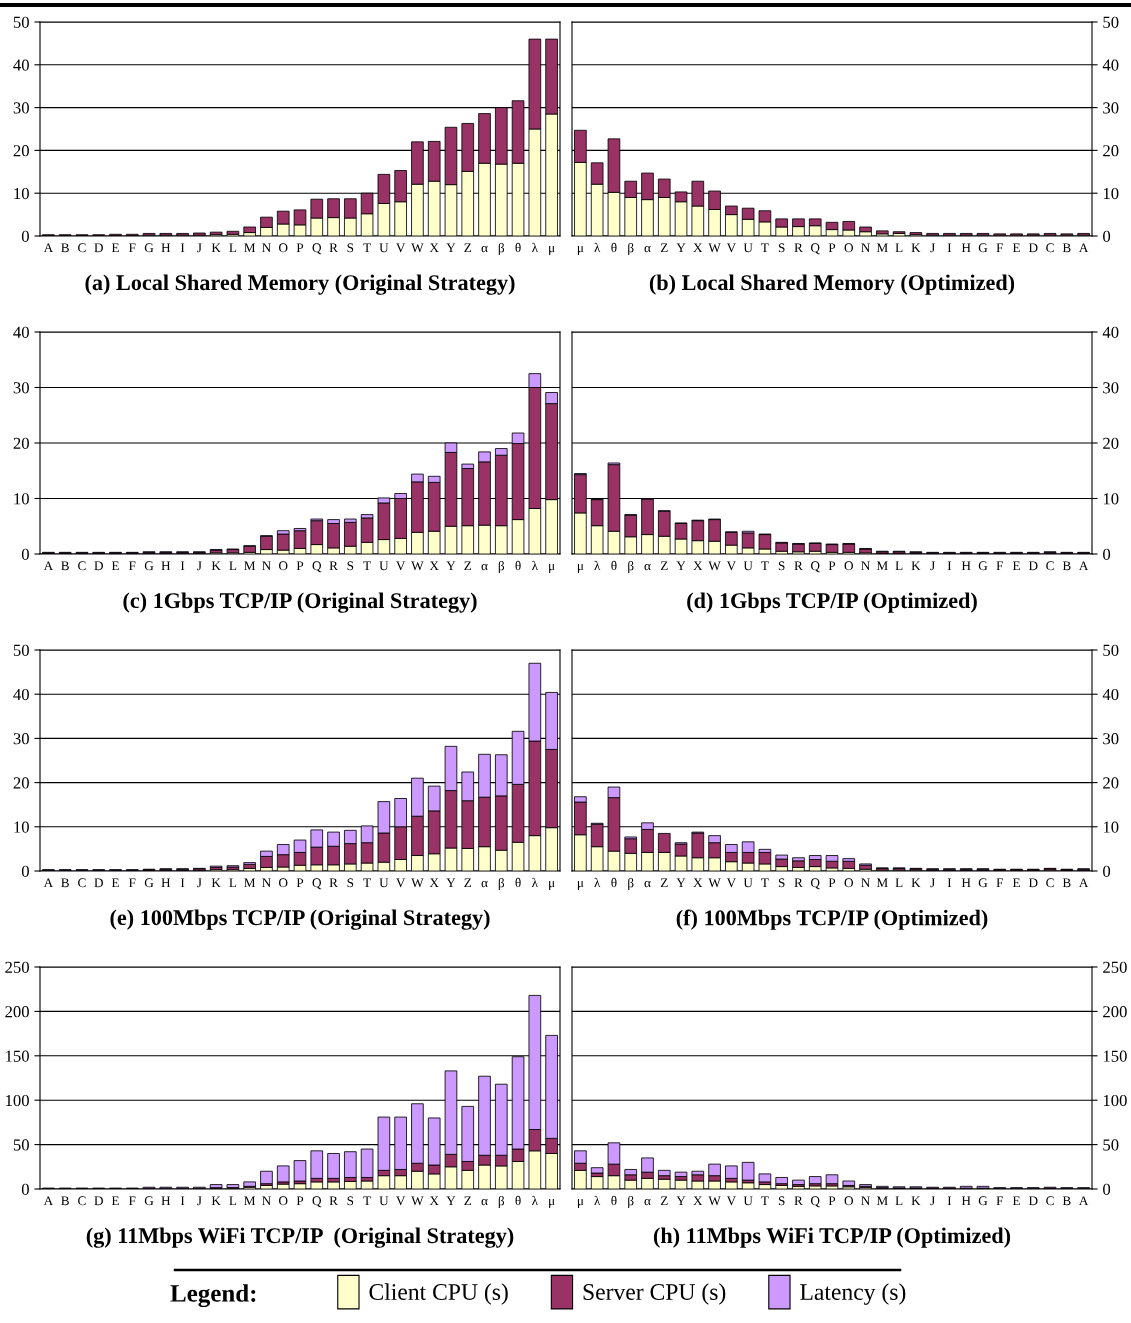 This screenshot has width=1131, height=1323. What do you see at coordinates (438, 1294) in the screenshot?
I see `legend-label: Client CPU (s)` at bounding box center [438, 1294].